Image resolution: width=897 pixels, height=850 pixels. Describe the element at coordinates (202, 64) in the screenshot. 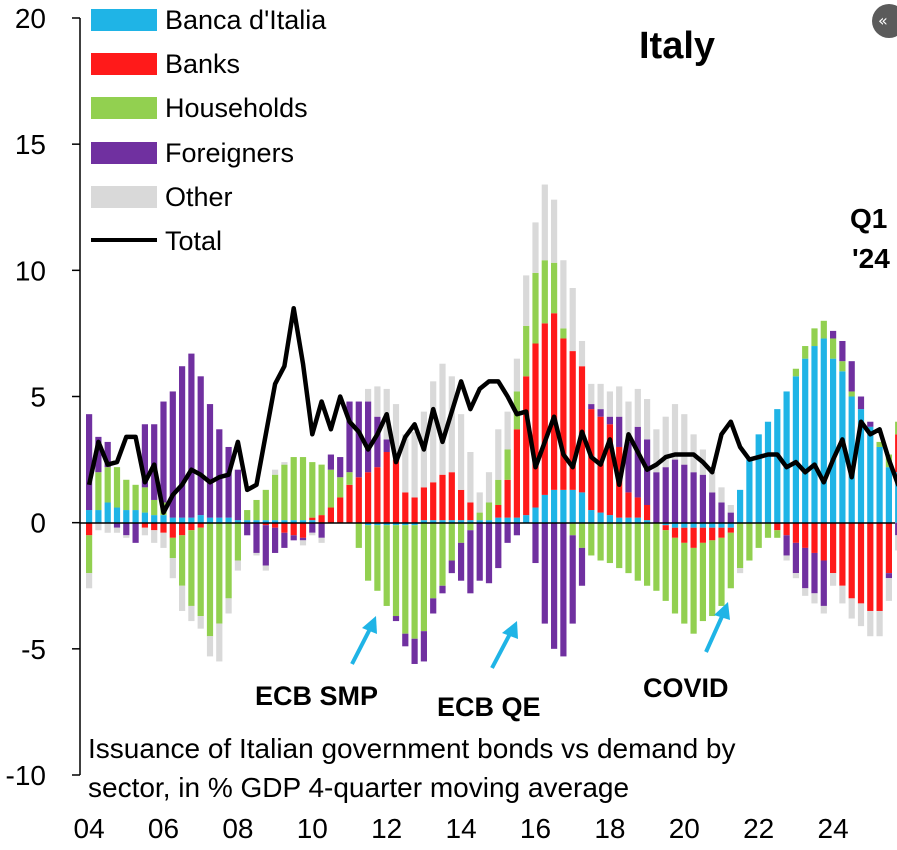

I see `legend-label-banks: Banks` at that location.